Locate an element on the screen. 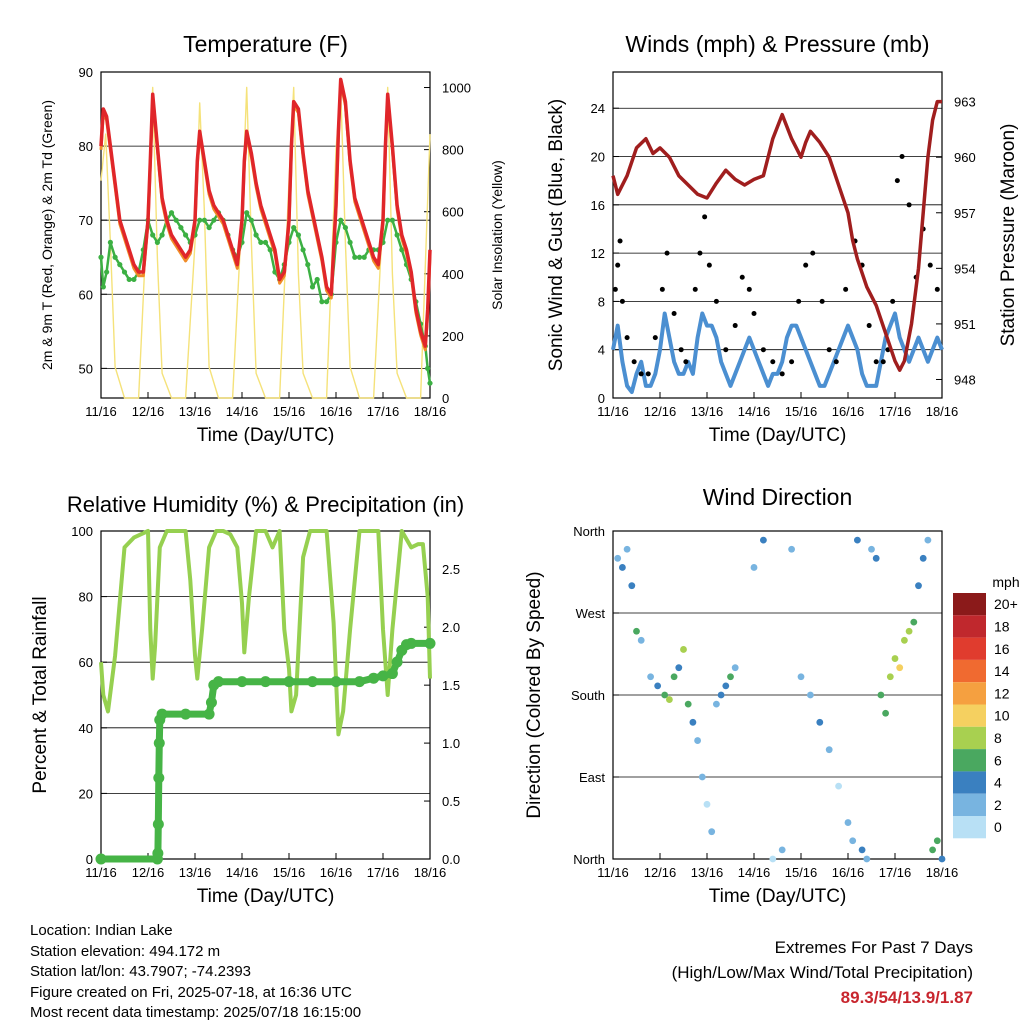 This screenshot has height=1024, width=1024. y-tick-label: 80 is located at coordinates (86, 597).